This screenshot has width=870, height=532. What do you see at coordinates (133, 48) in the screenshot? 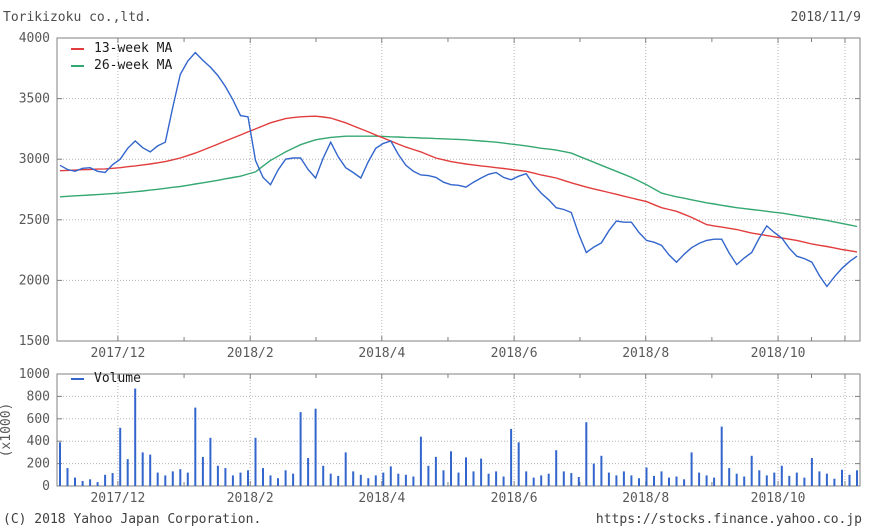
I see `ma13-legend-label: 13-week MA` at bounding box center [133, 48].